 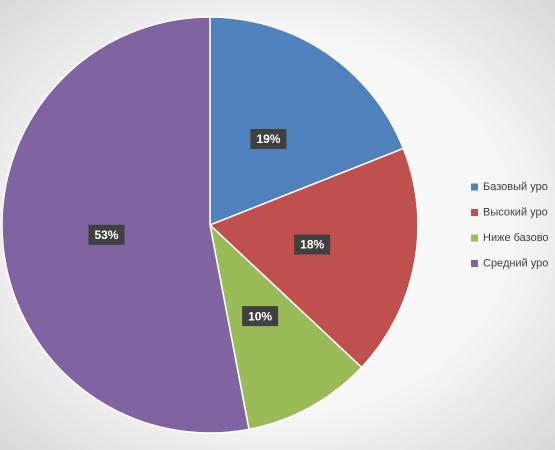 I want to click on data-label: 18%, so click(x=312, y=245).